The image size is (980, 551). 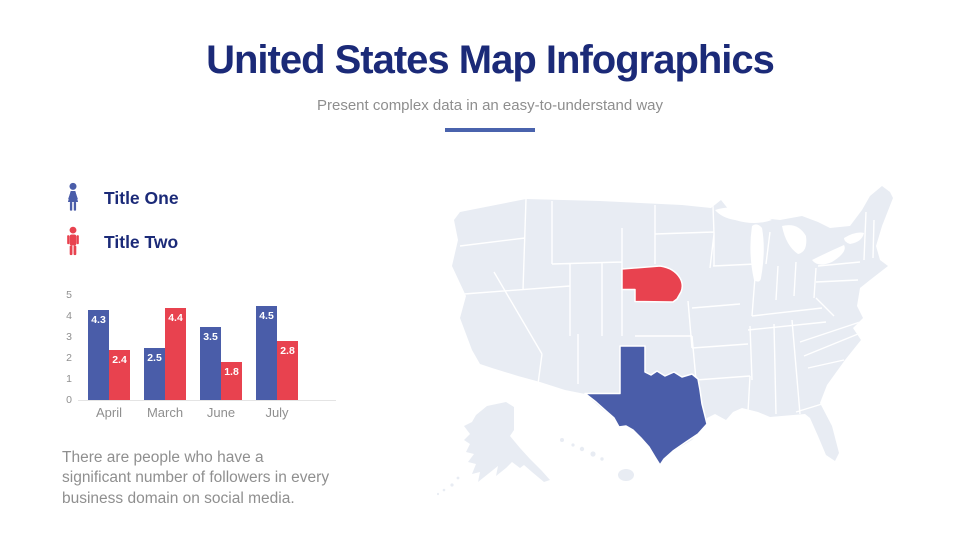 I want to click on bar-group-april: 4.3 2.4, so click(x=109, y=354).